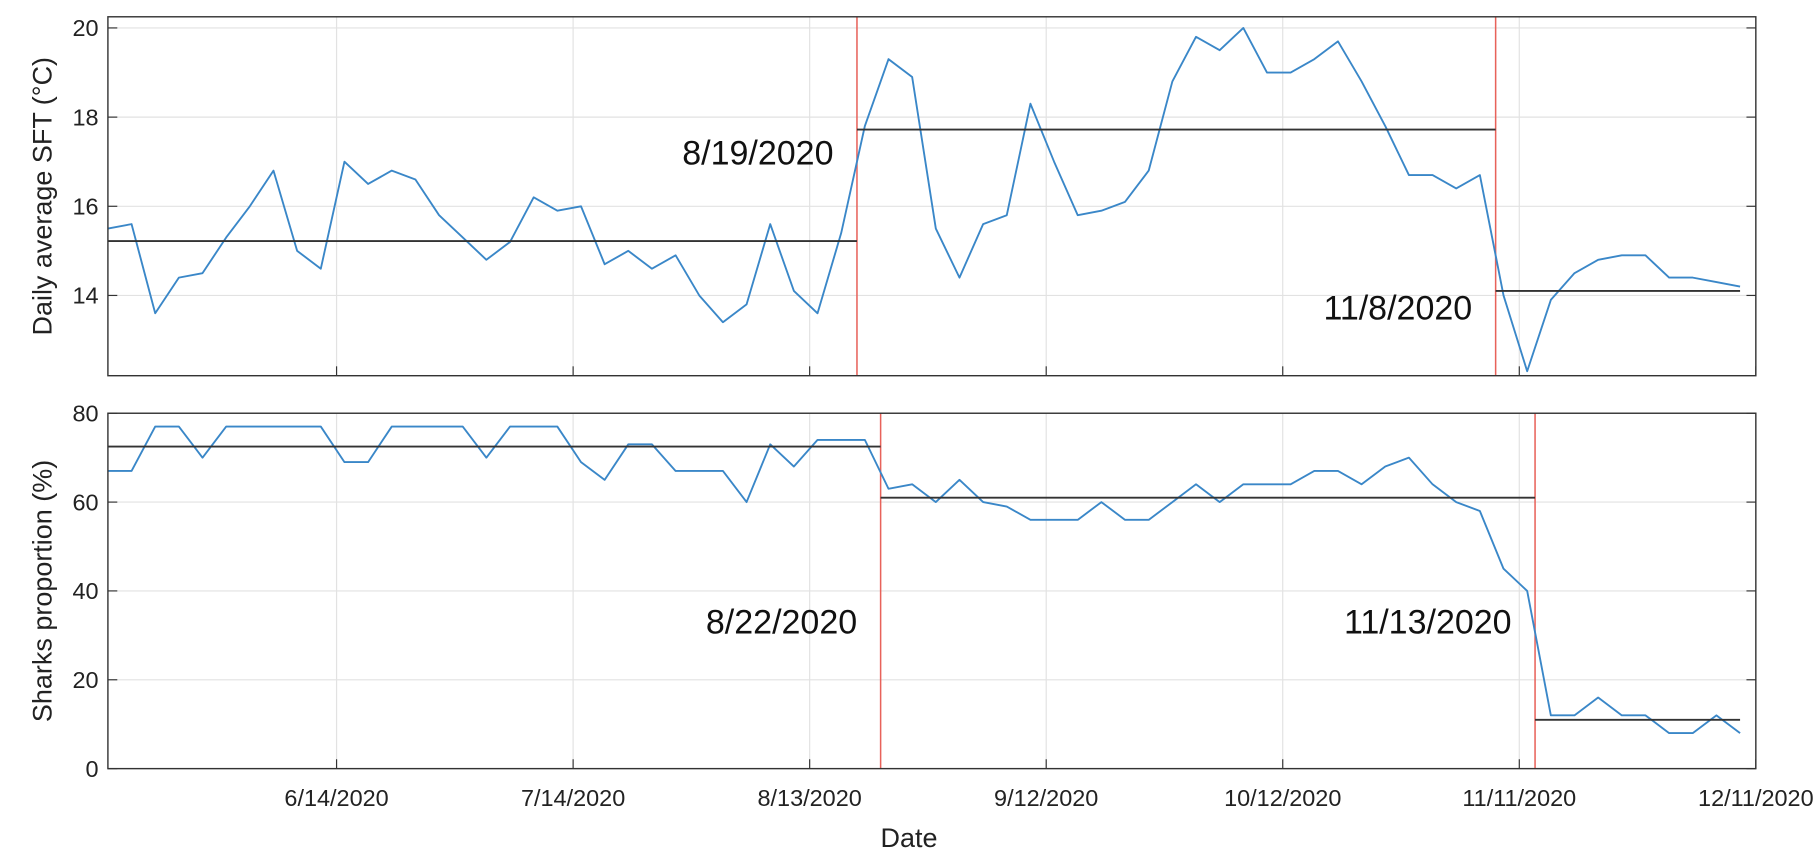 This screenshot has width=1818, height=864. Describe the element at coordinates (85, 117) in the screenshot. I see `y-tick-label: 18` at that location.